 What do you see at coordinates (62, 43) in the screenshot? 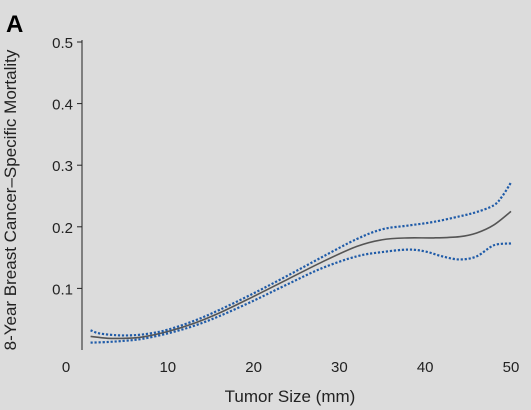
I see `y-tick-label: 0.5` at bounding box center [62, 43].